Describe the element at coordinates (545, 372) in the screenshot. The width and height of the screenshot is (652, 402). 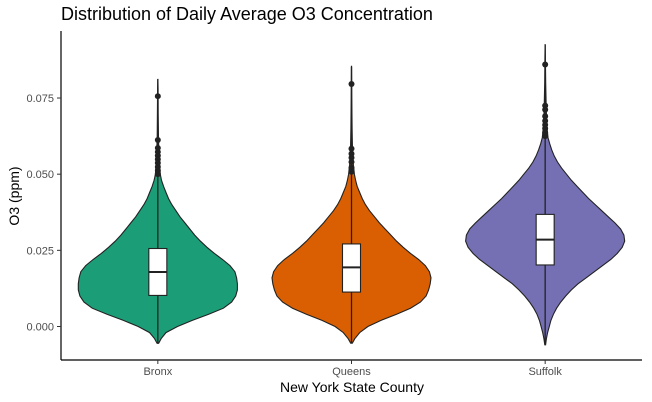
I see `x-tick-label: Suffolk` at that location.